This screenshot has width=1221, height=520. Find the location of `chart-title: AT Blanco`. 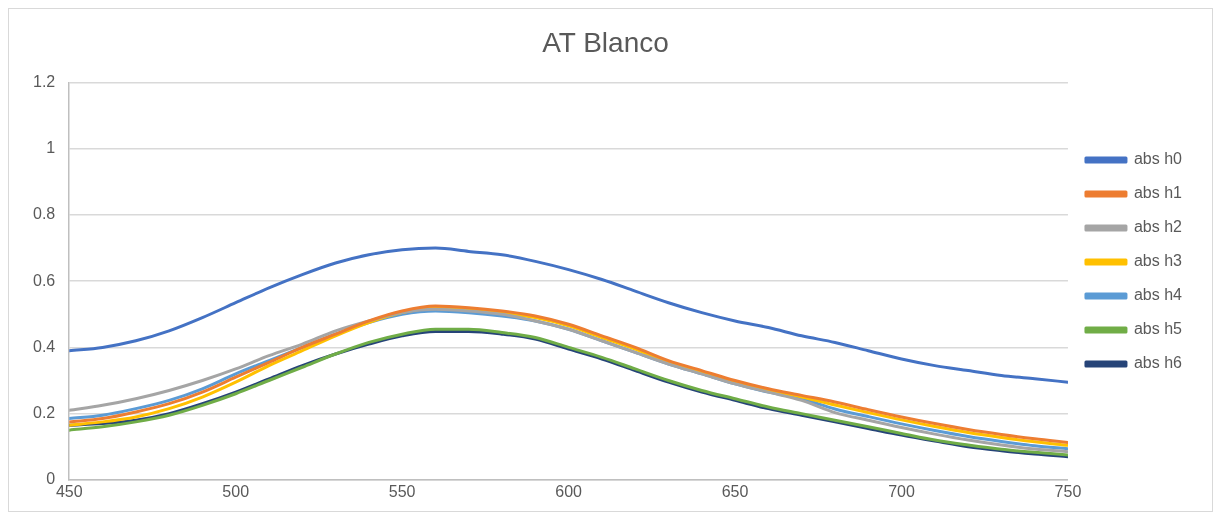

chart-title: AT Blanco is located at coordinates (605, 42).